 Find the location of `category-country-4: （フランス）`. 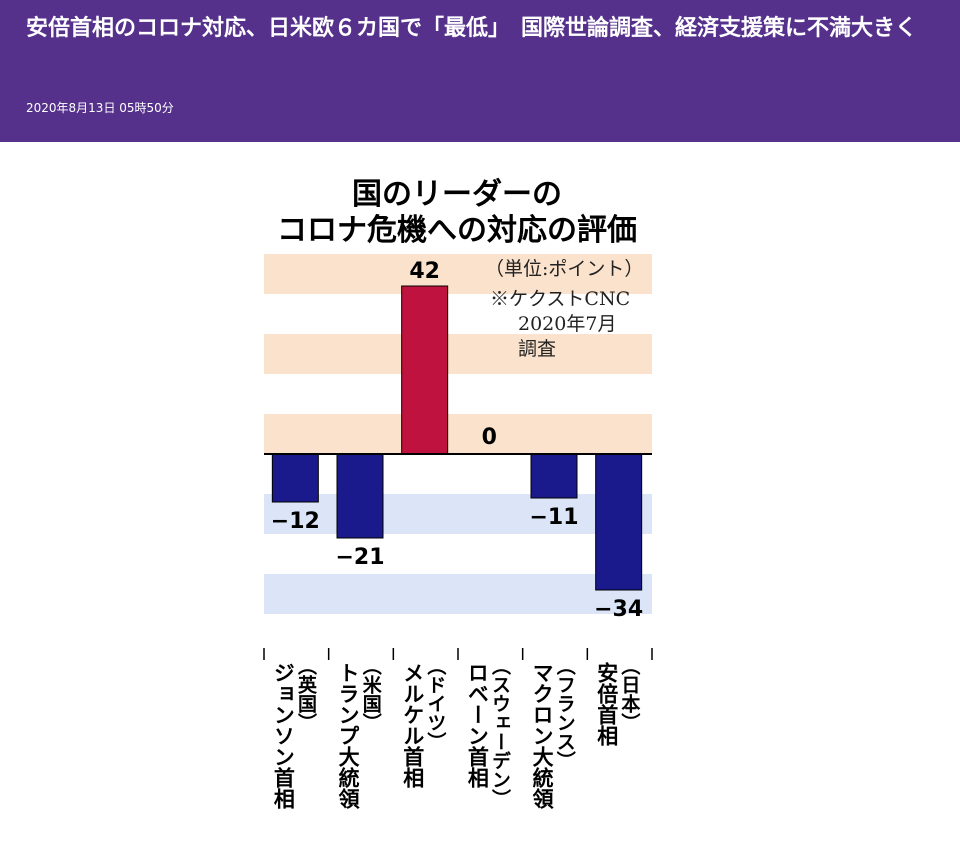

category-country-4: （フランス） is located at coordinates (565, 713).